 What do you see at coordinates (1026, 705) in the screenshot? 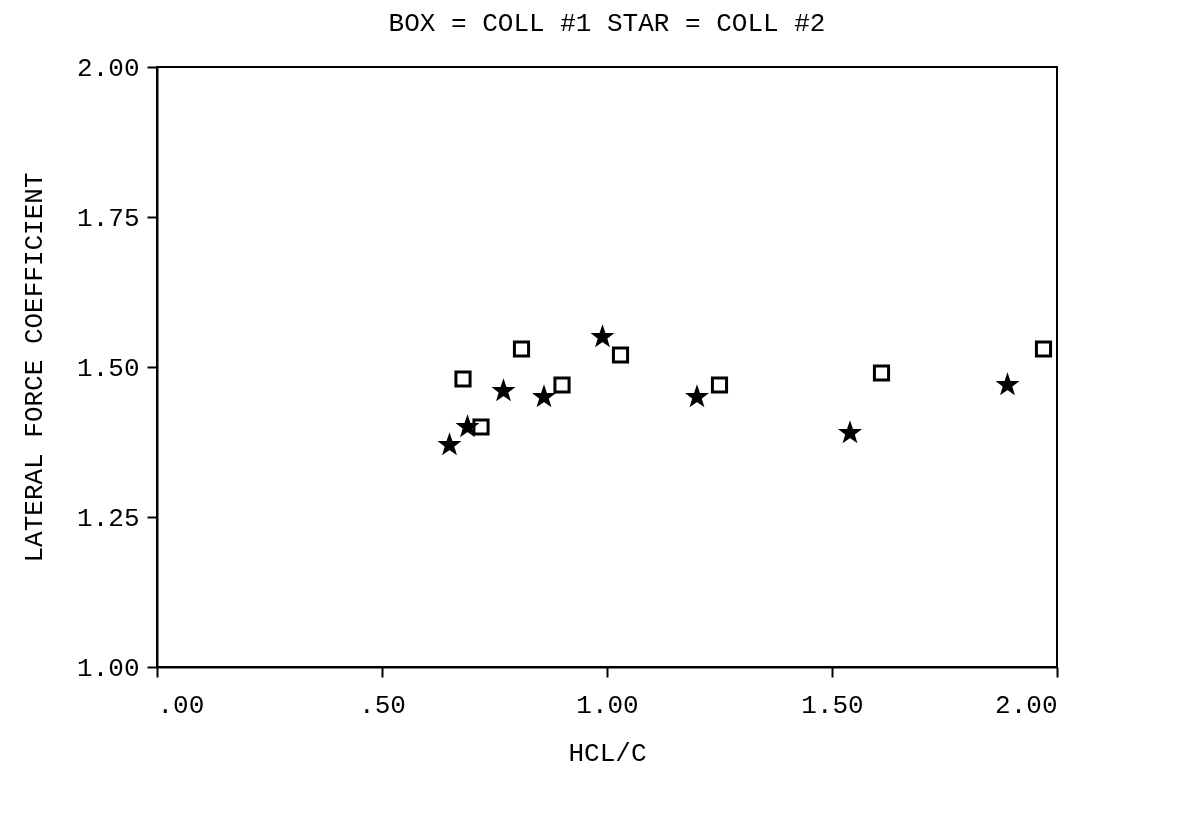
I see `x-tick-label: 2.00` at bounding box center [1026, 705].